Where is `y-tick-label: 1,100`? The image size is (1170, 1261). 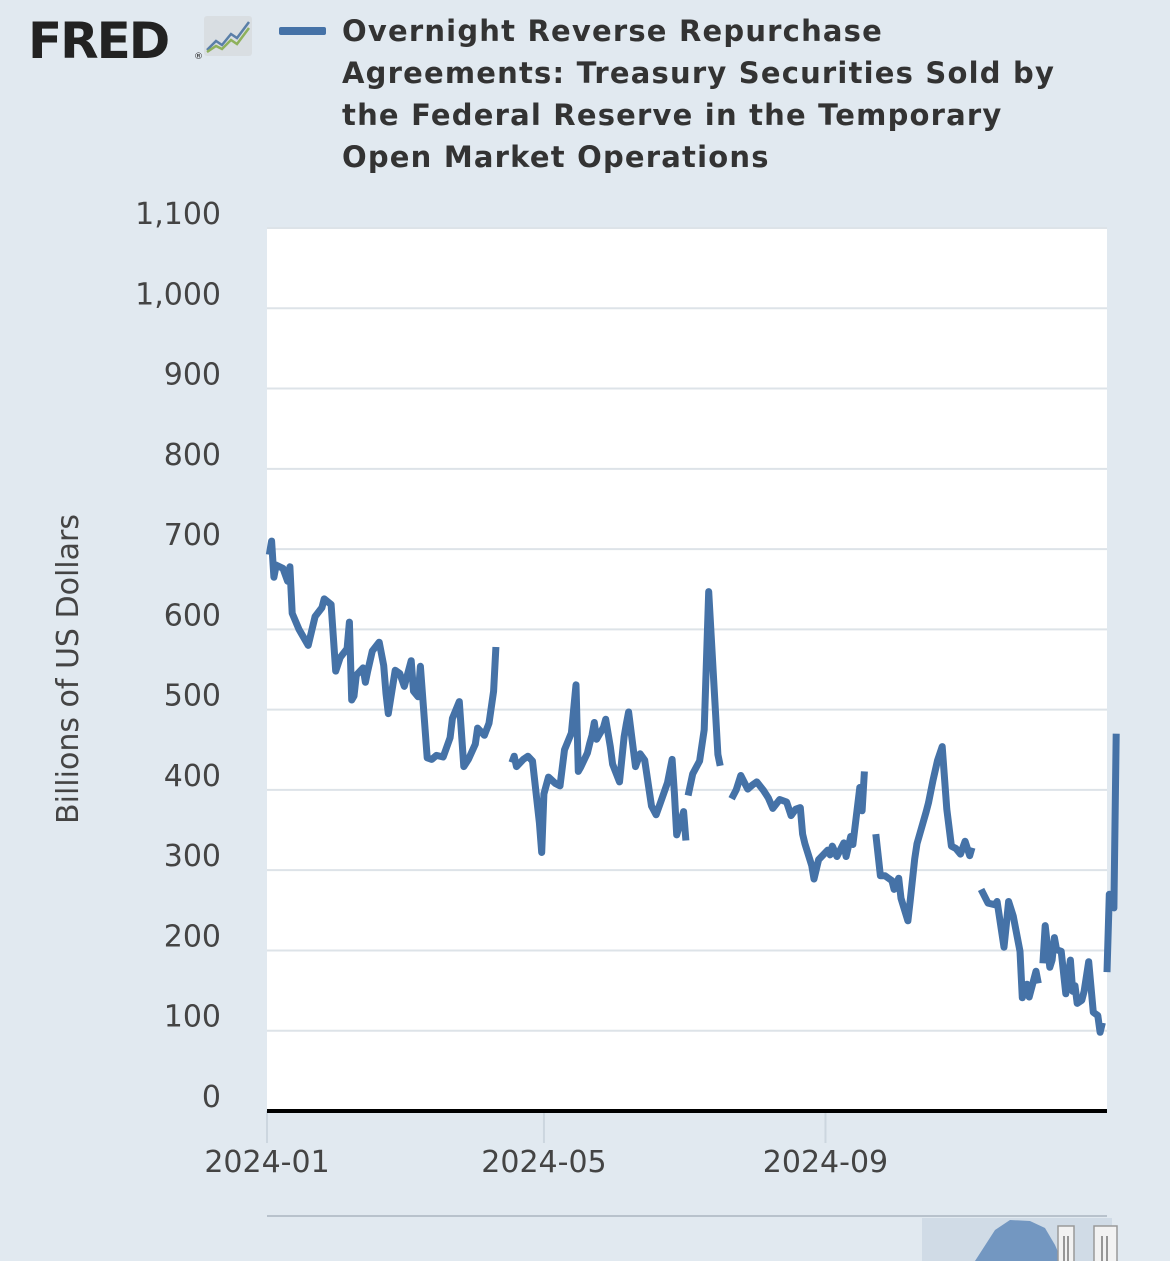 y-tick-label: 1,100 is located at coordinates (178, 214).